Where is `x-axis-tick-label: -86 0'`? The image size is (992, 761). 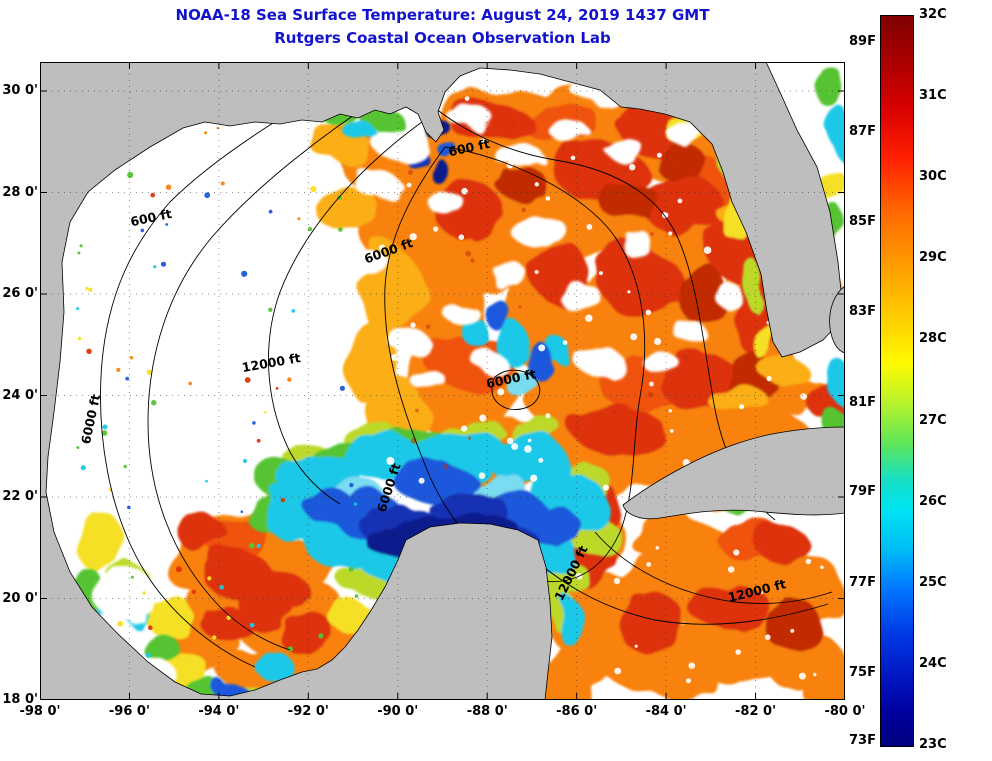 x-axis-tick-label: -86 0' is located at coordinates (577, 711).